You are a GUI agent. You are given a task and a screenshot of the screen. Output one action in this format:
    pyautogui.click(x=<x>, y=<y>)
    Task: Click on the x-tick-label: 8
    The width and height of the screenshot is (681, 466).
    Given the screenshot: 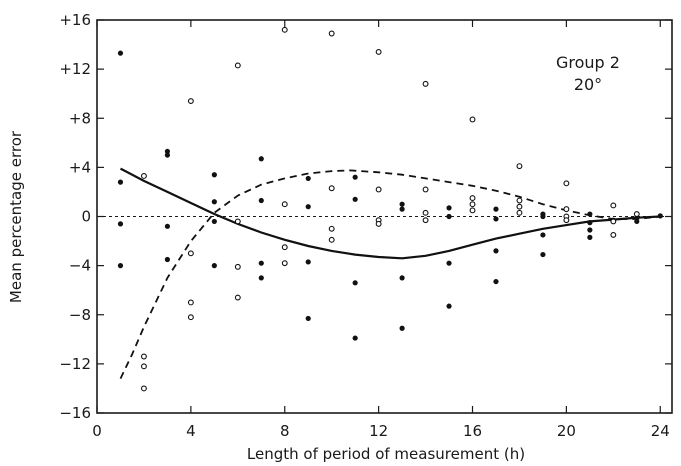 What is the action you would take?
    pyautogui.click(x=285, y=431)
    